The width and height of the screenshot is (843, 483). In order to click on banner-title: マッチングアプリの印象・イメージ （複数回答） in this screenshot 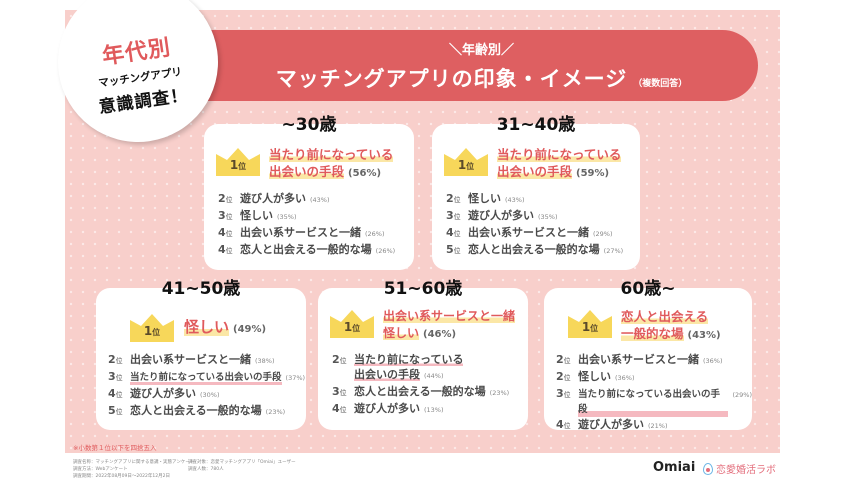, I will do `click(481, 78)`.